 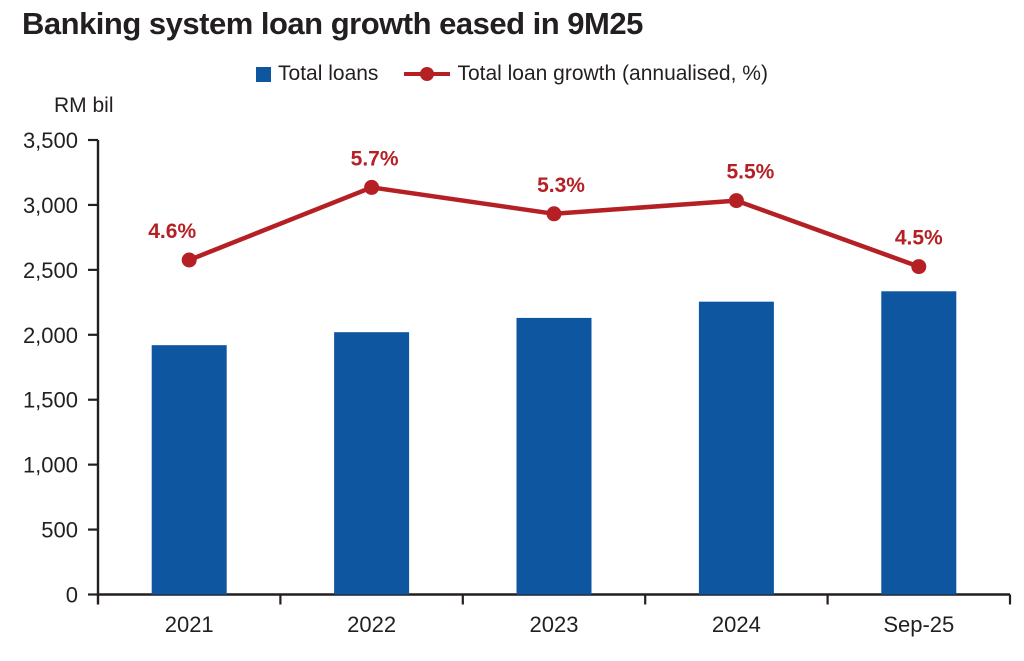 I want to click on legend-label-loan-growth: Total loan growth (annualised, %), so click(x=612, y=73).